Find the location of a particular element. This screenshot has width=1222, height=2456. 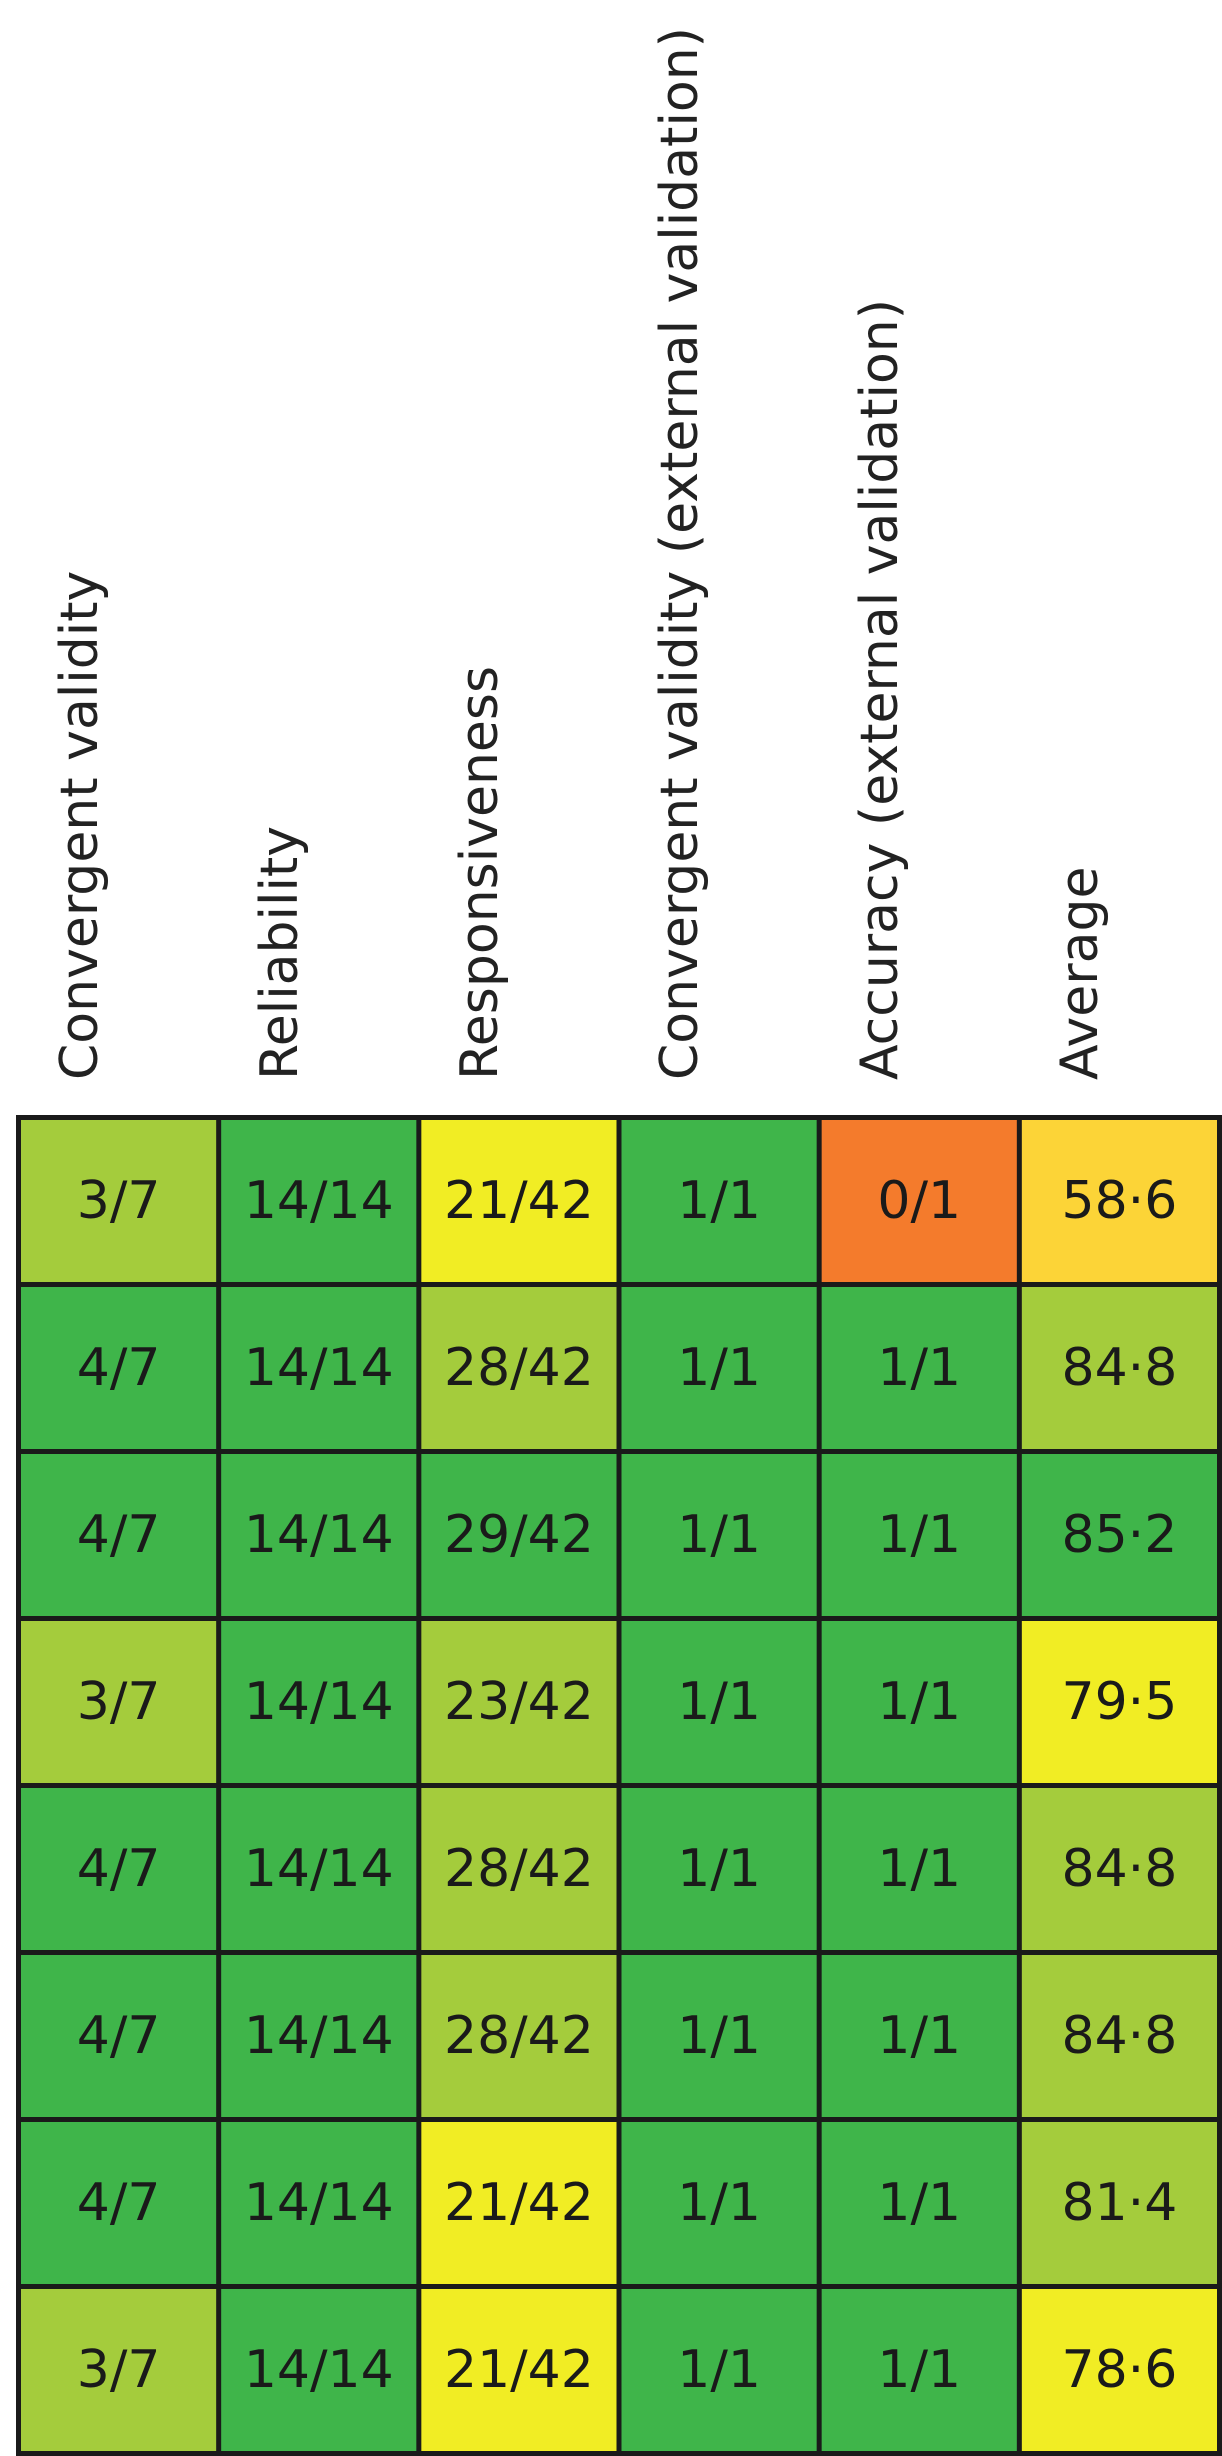

cell-value-convergent-validity-external-row-2: 1/1 is located at coordinates (719, 1368).